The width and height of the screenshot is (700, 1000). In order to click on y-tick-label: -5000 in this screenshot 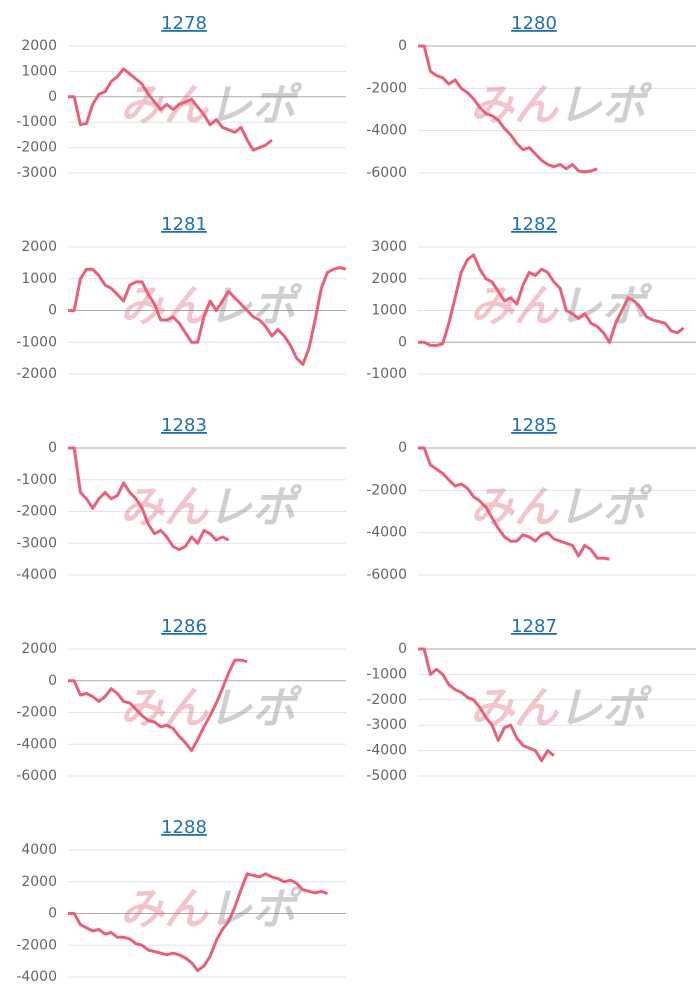, I will do `click(386, 776)`.